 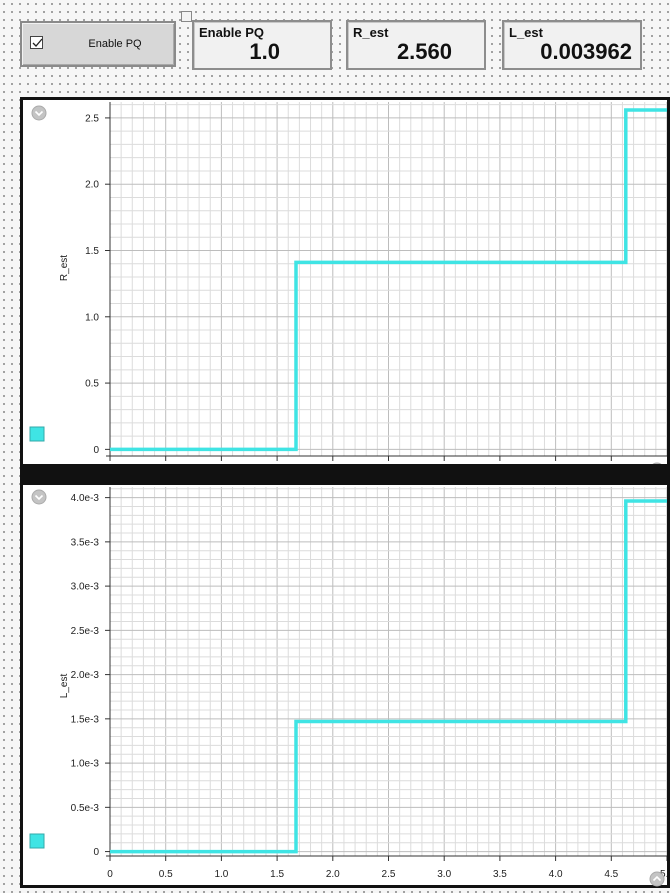 What do you see at coordinates (92, 251) in the screenshot?
I see `y-tick-label: 1.5` at bounding box center [92, 251].